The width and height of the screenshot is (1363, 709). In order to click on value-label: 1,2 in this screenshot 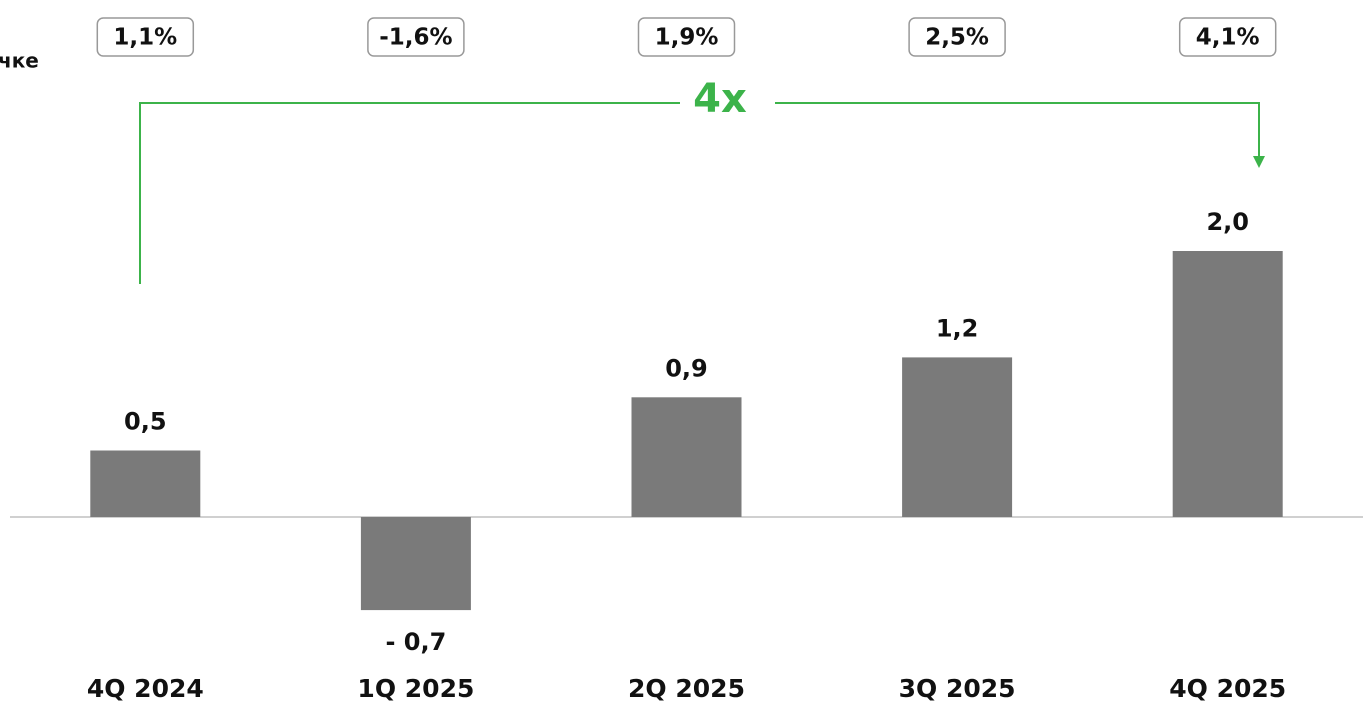, I will do `click(957, 328)`.